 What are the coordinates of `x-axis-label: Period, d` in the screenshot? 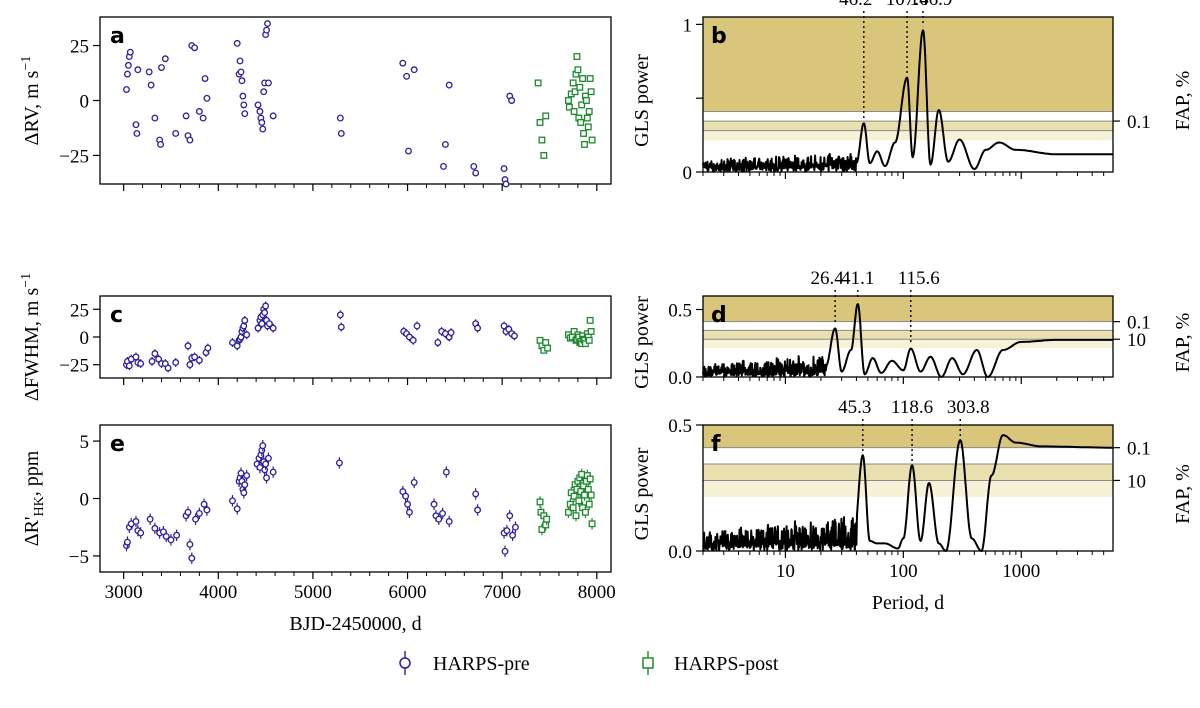 It's located at (908, 603).